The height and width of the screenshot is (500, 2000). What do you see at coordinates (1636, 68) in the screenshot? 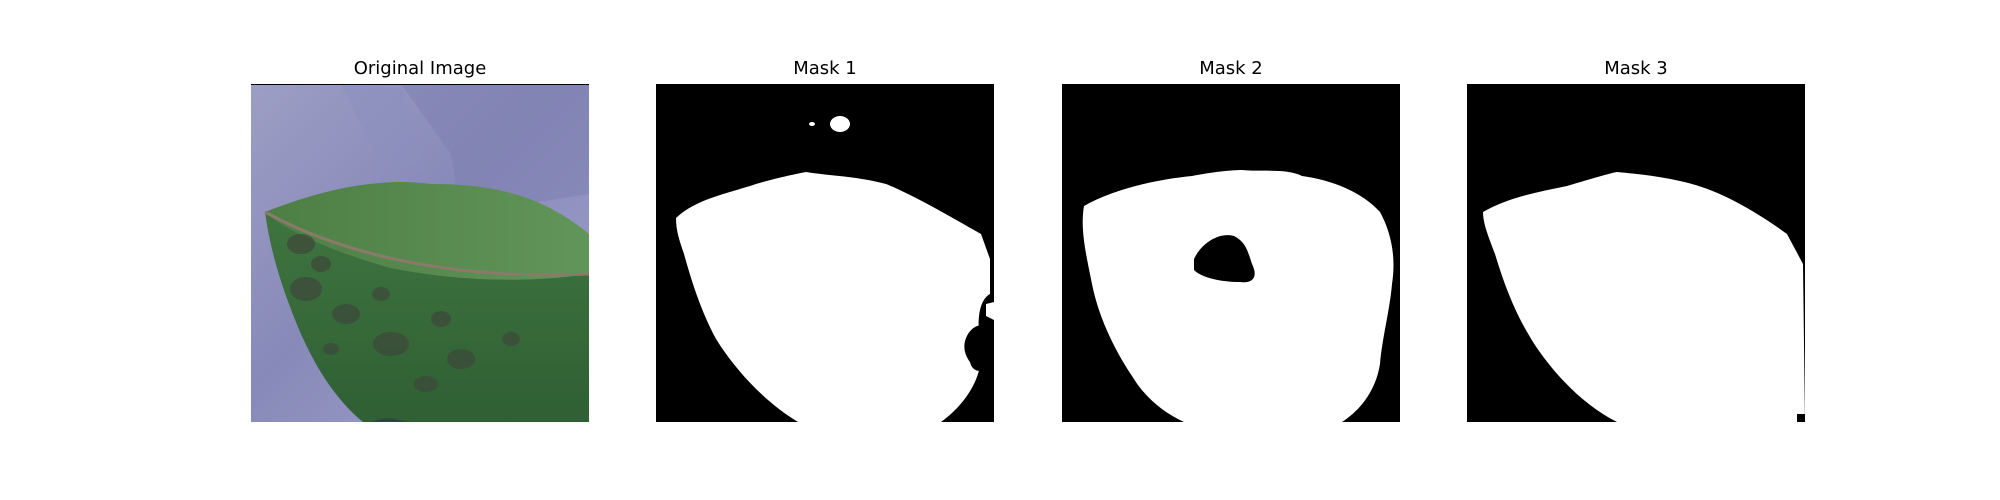
I see `panel-title: Mask 3` at bounding box center [1636, 68].